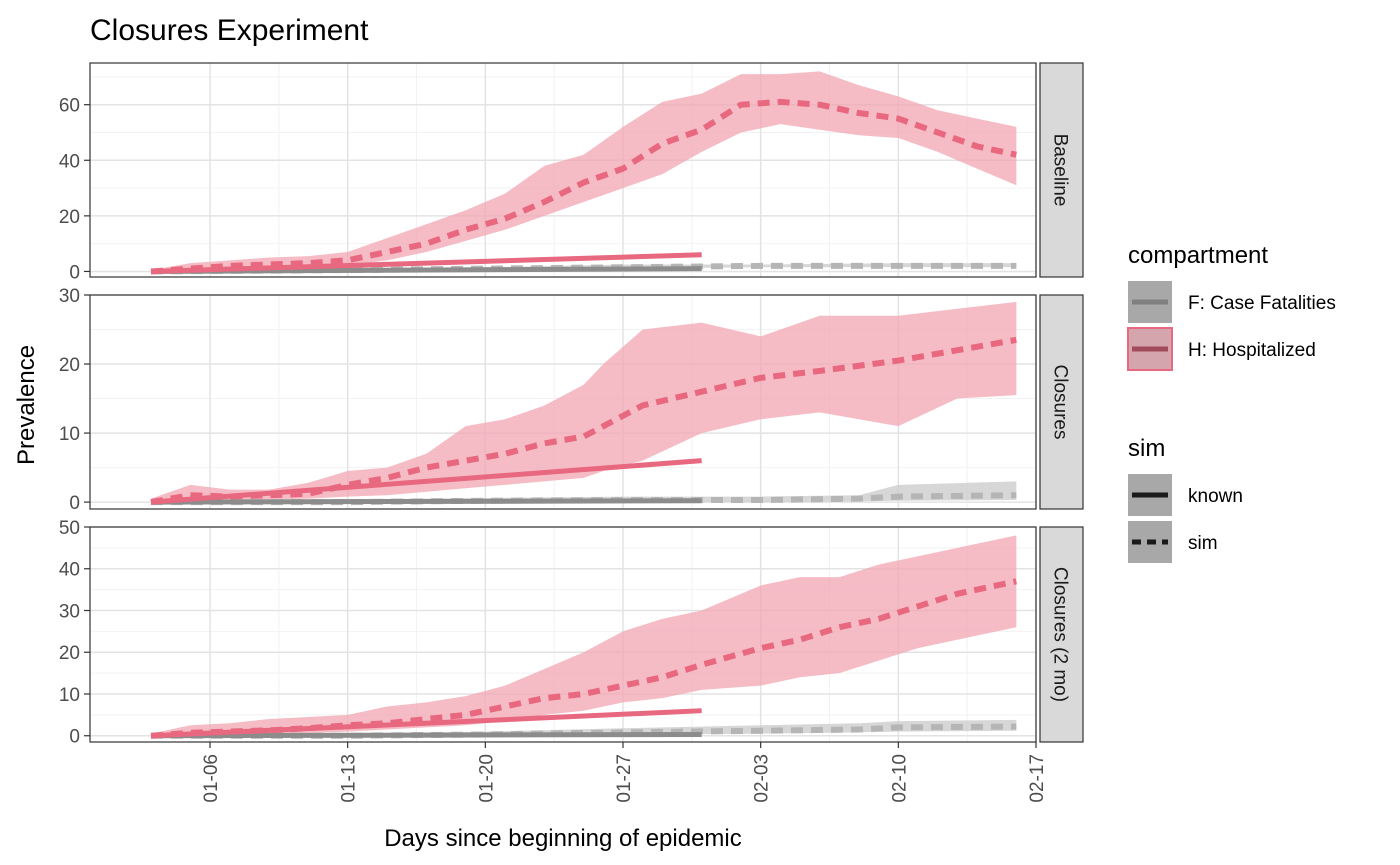  I want to click on y-tick-label: 60, so click(69, 106).